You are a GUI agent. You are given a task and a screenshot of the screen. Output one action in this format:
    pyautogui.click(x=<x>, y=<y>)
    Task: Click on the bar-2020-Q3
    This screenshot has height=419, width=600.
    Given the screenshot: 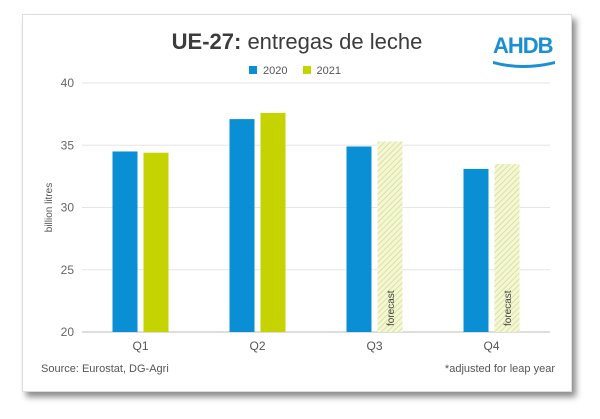 What is the action you would take?
    pyautogui.click(x=359, y=239)
    